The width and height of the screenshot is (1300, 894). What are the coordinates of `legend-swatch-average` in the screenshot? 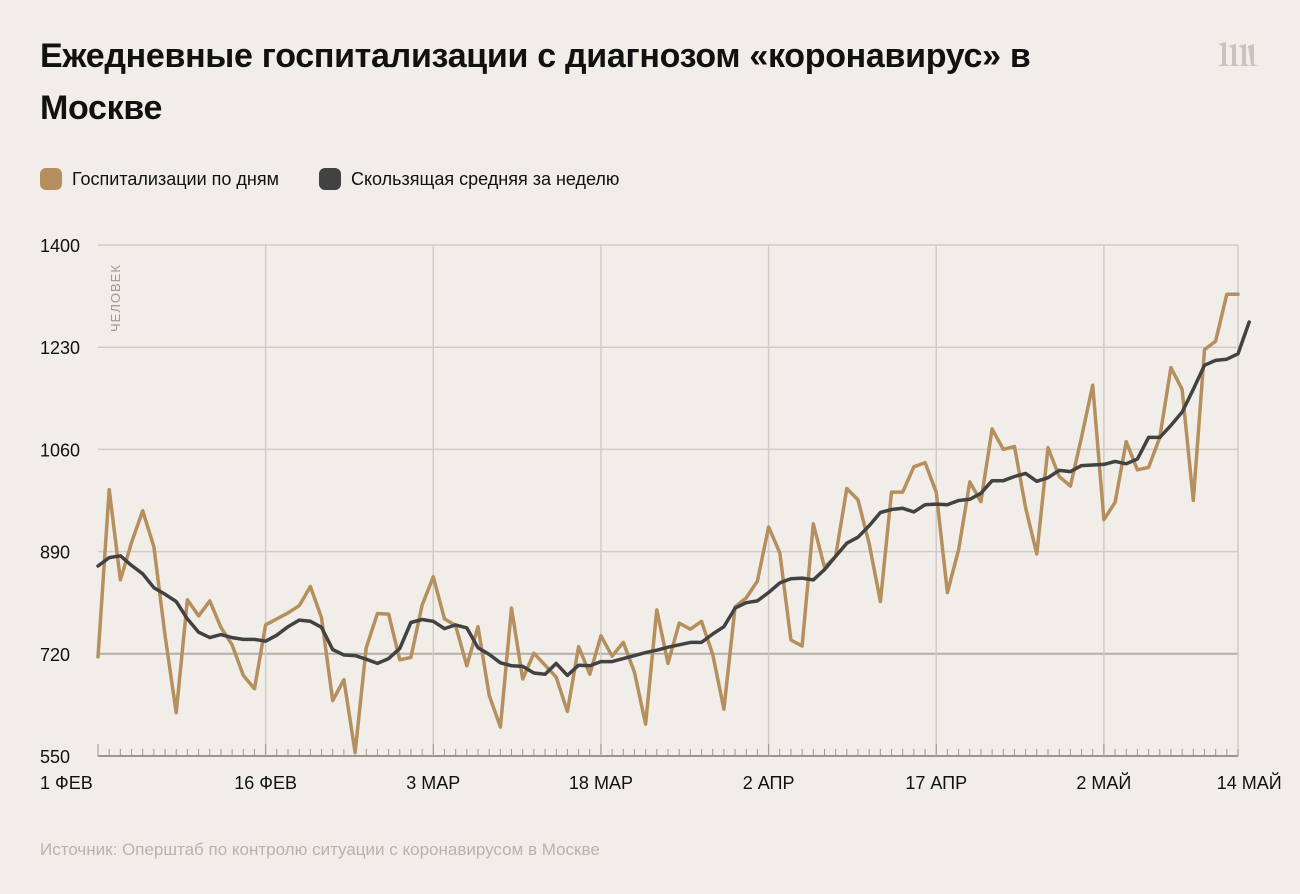 It's located at (329, 179).